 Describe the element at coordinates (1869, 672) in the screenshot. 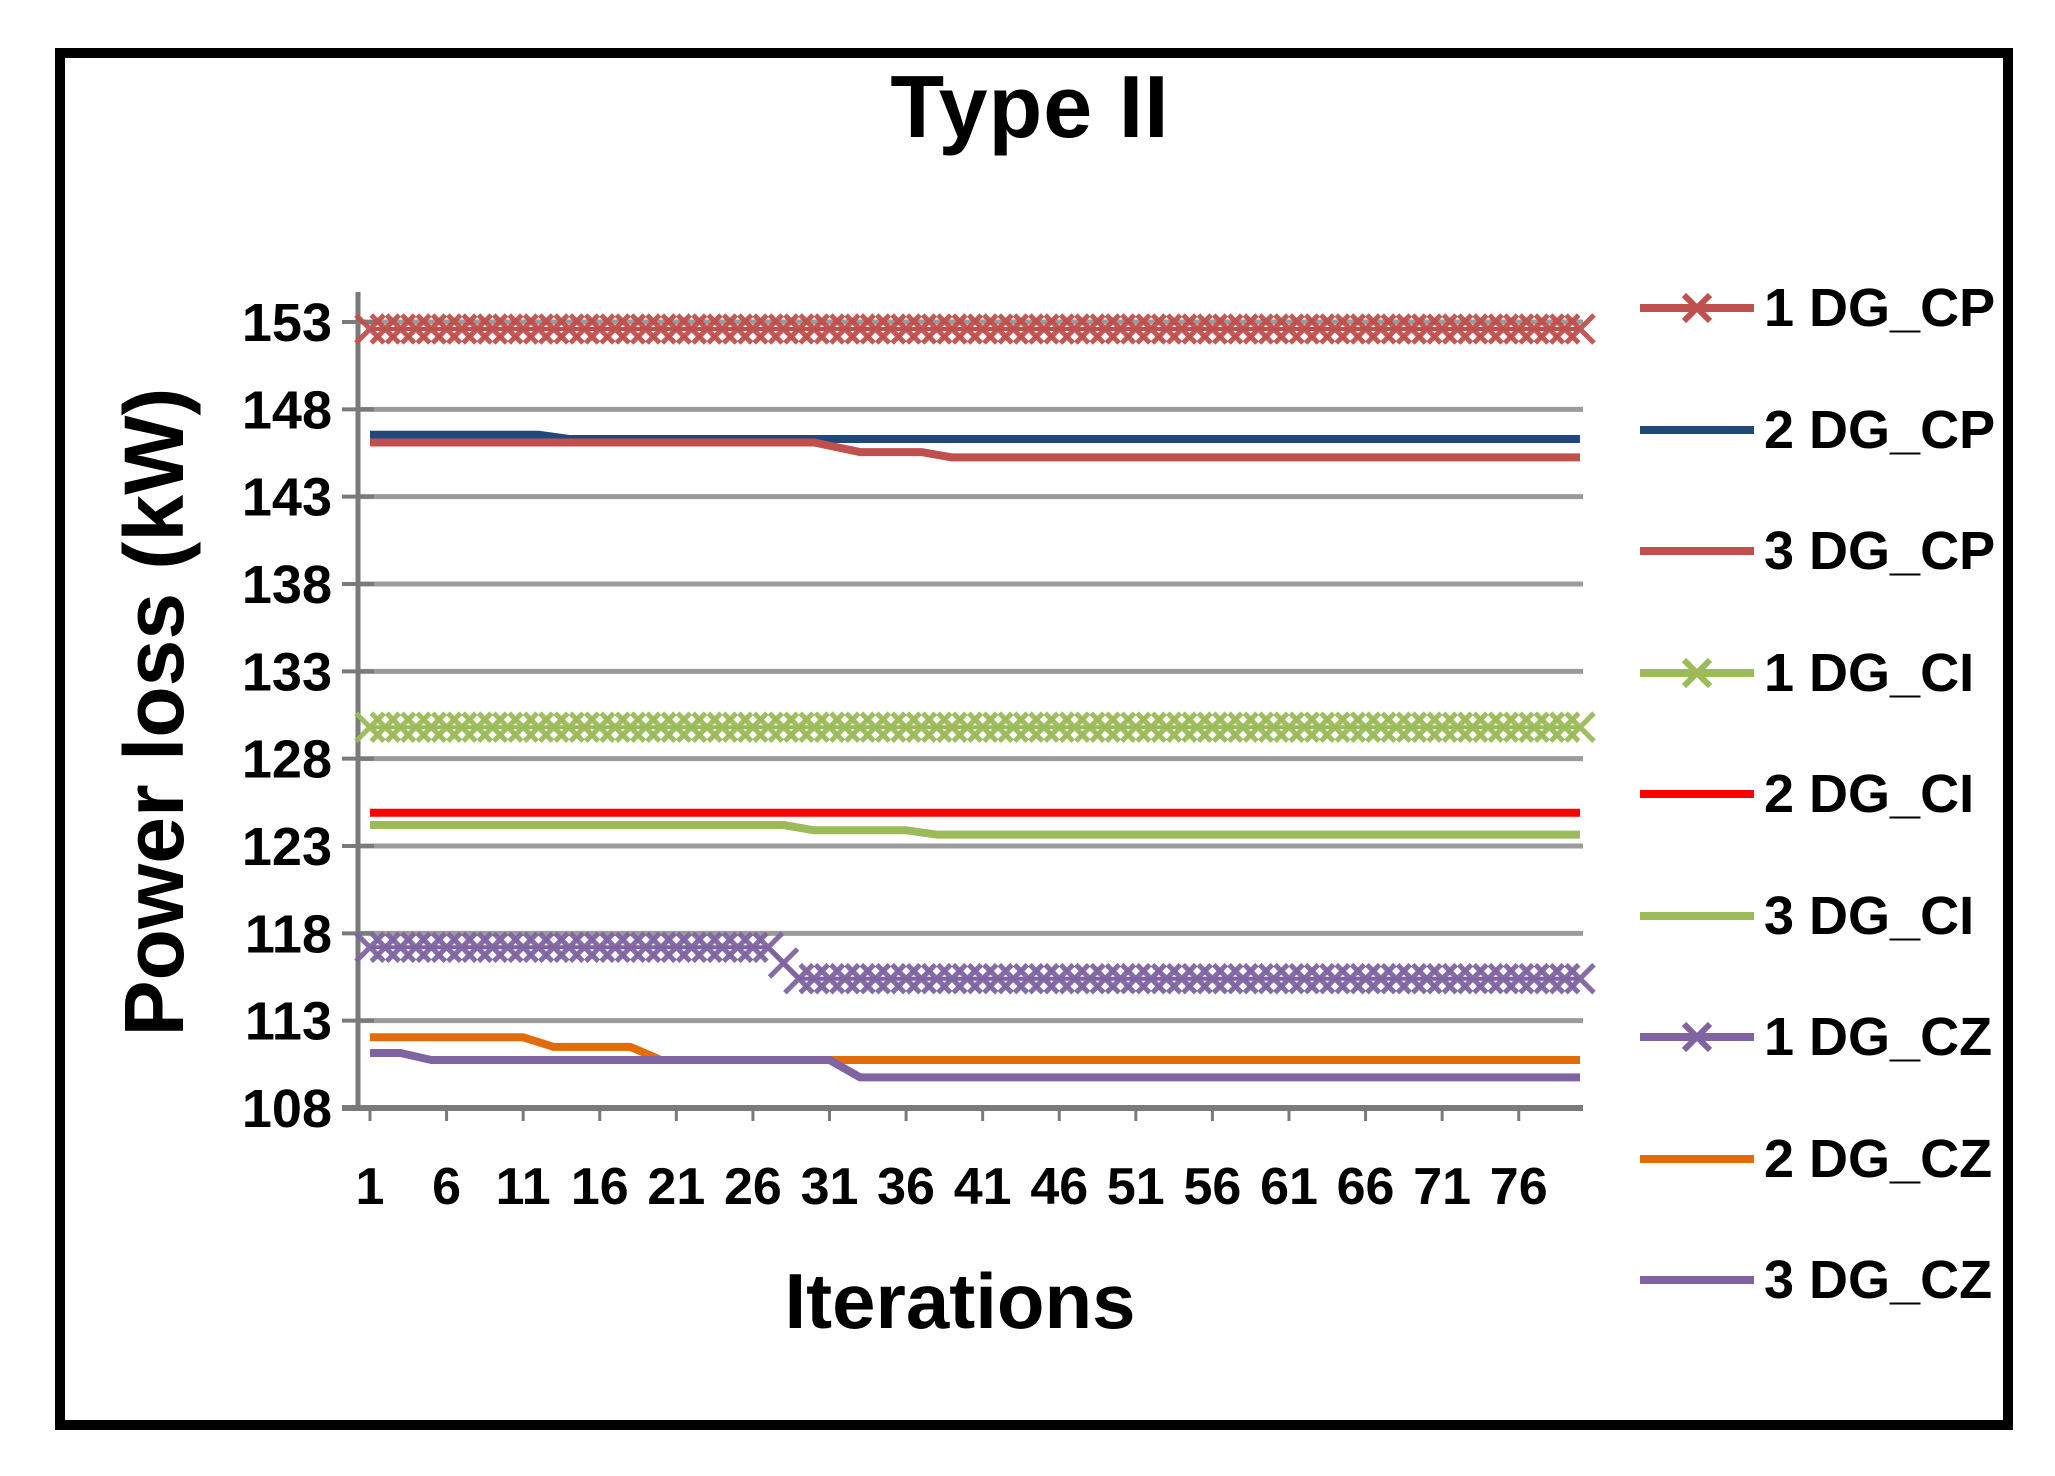

I see `legend-label: 1 DG_CI` at that location.